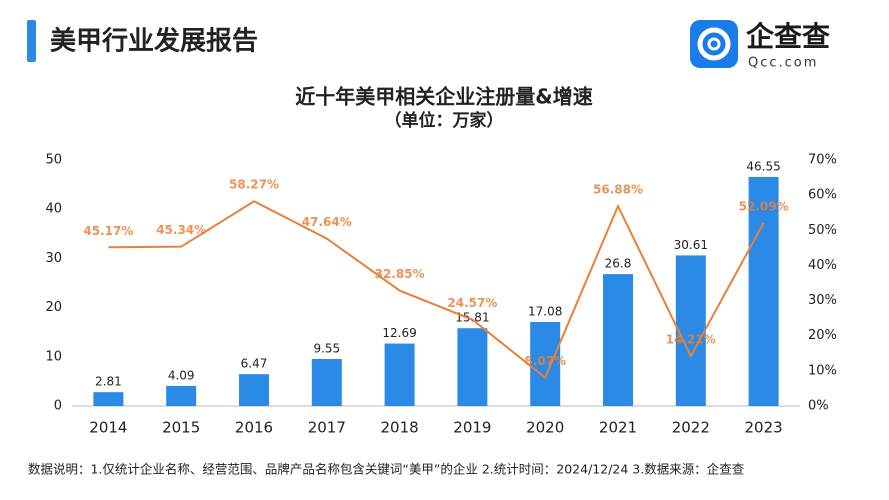 This screenshot has width=889, height=500. Describe the element at coordinates (822, 370) in the screenshot. I see `y2-tick-label: 10%` at that location.